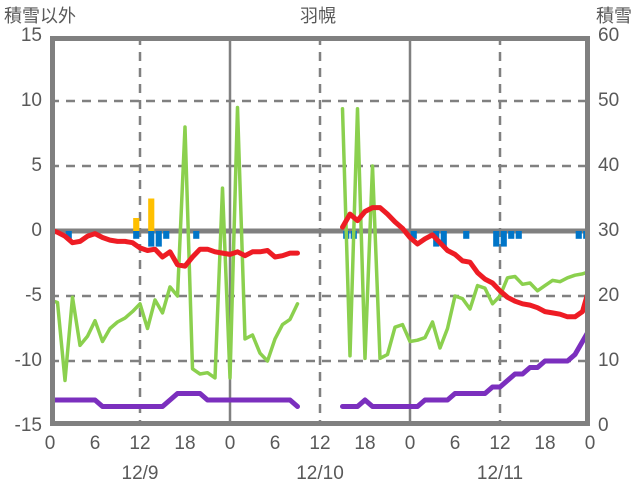 The height and width of the screenshot is (501, 636). Describe the element at coordinates (31, 100) in the screenshot. I see `y-tick-left-10: 10` at that location.